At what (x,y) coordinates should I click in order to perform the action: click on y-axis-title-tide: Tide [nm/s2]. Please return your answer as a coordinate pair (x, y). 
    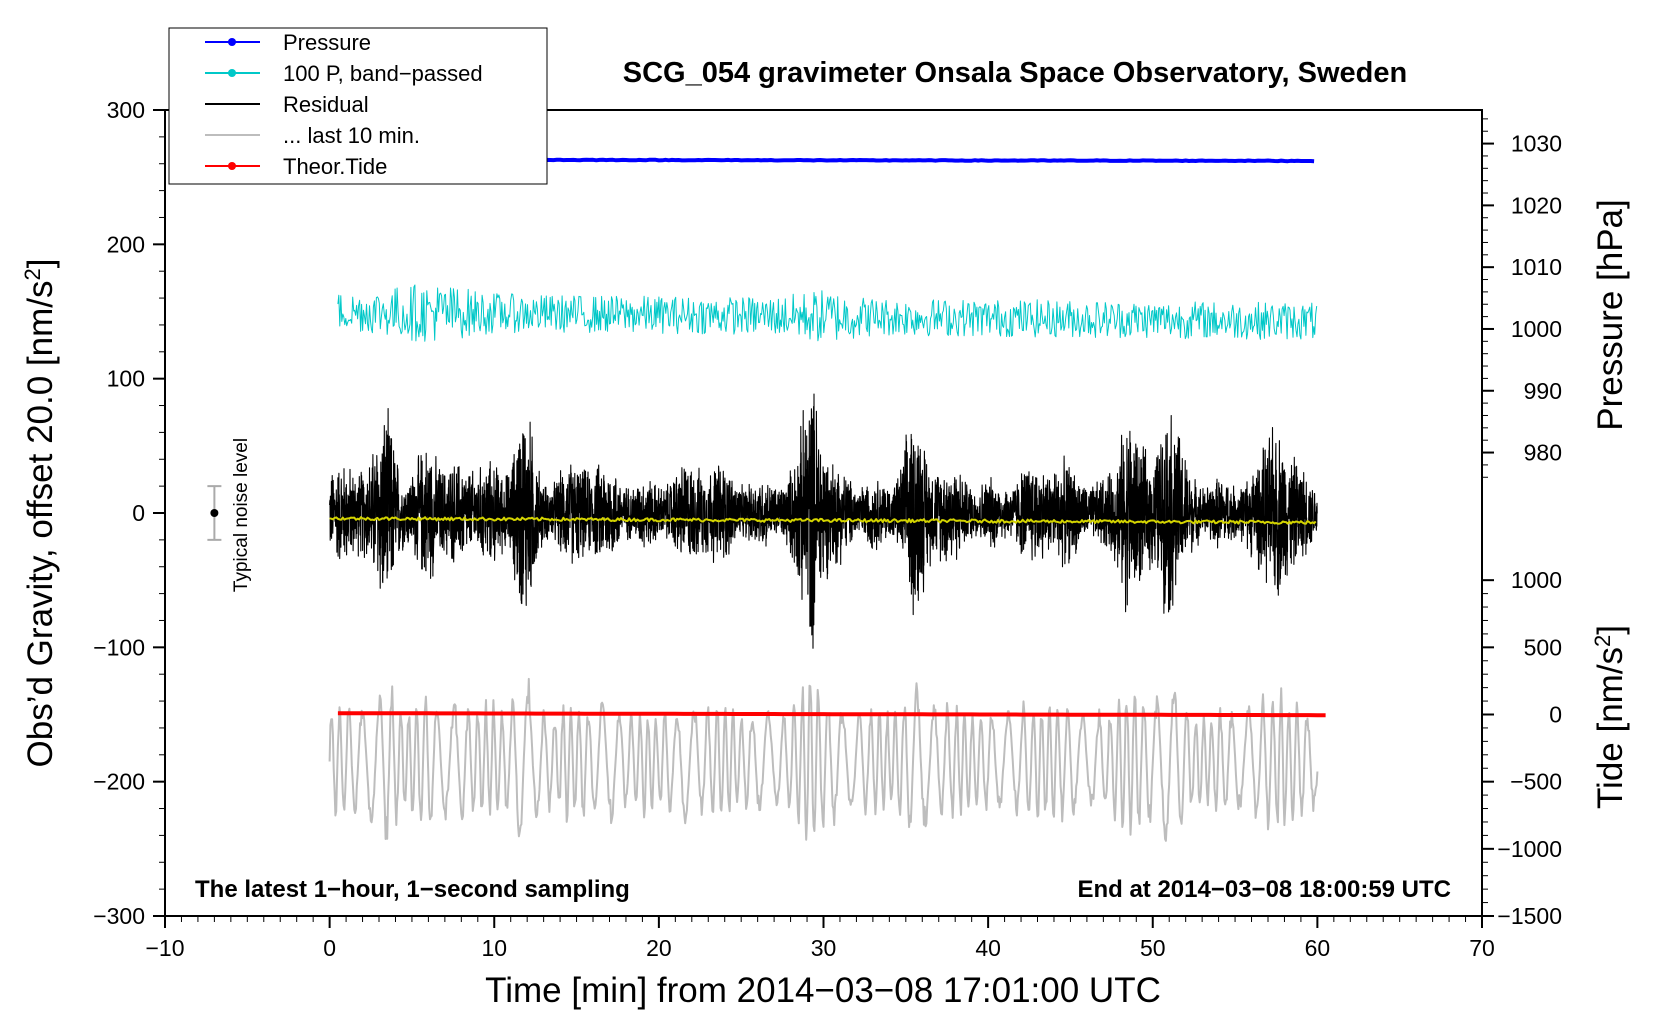
    Looking at the image, I should click on (1610, 717).